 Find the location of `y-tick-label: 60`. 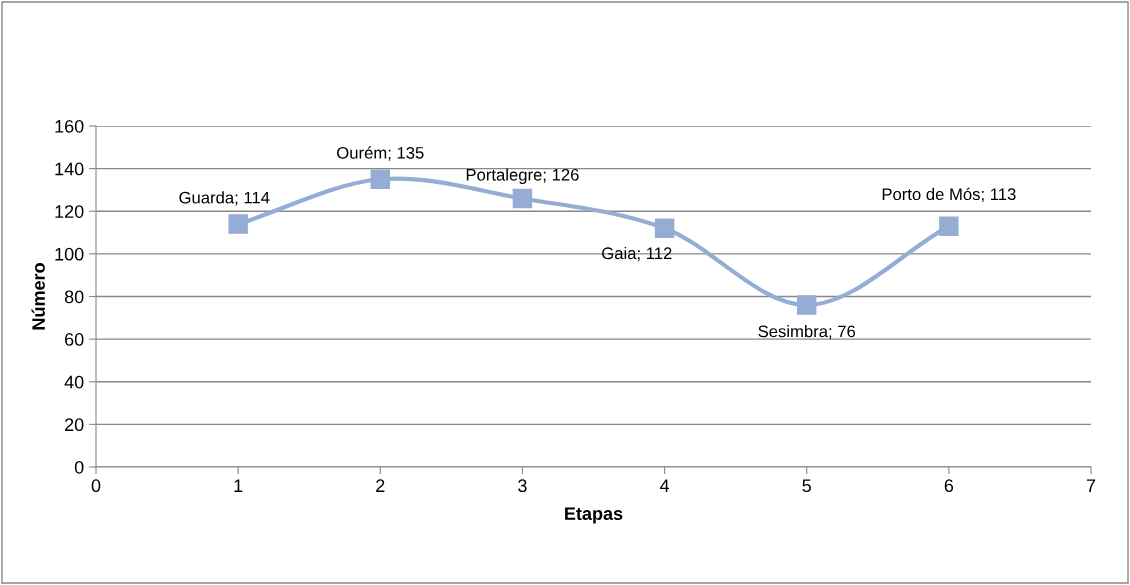

y-tick-label: 60 is located at coordinates (74, 339).